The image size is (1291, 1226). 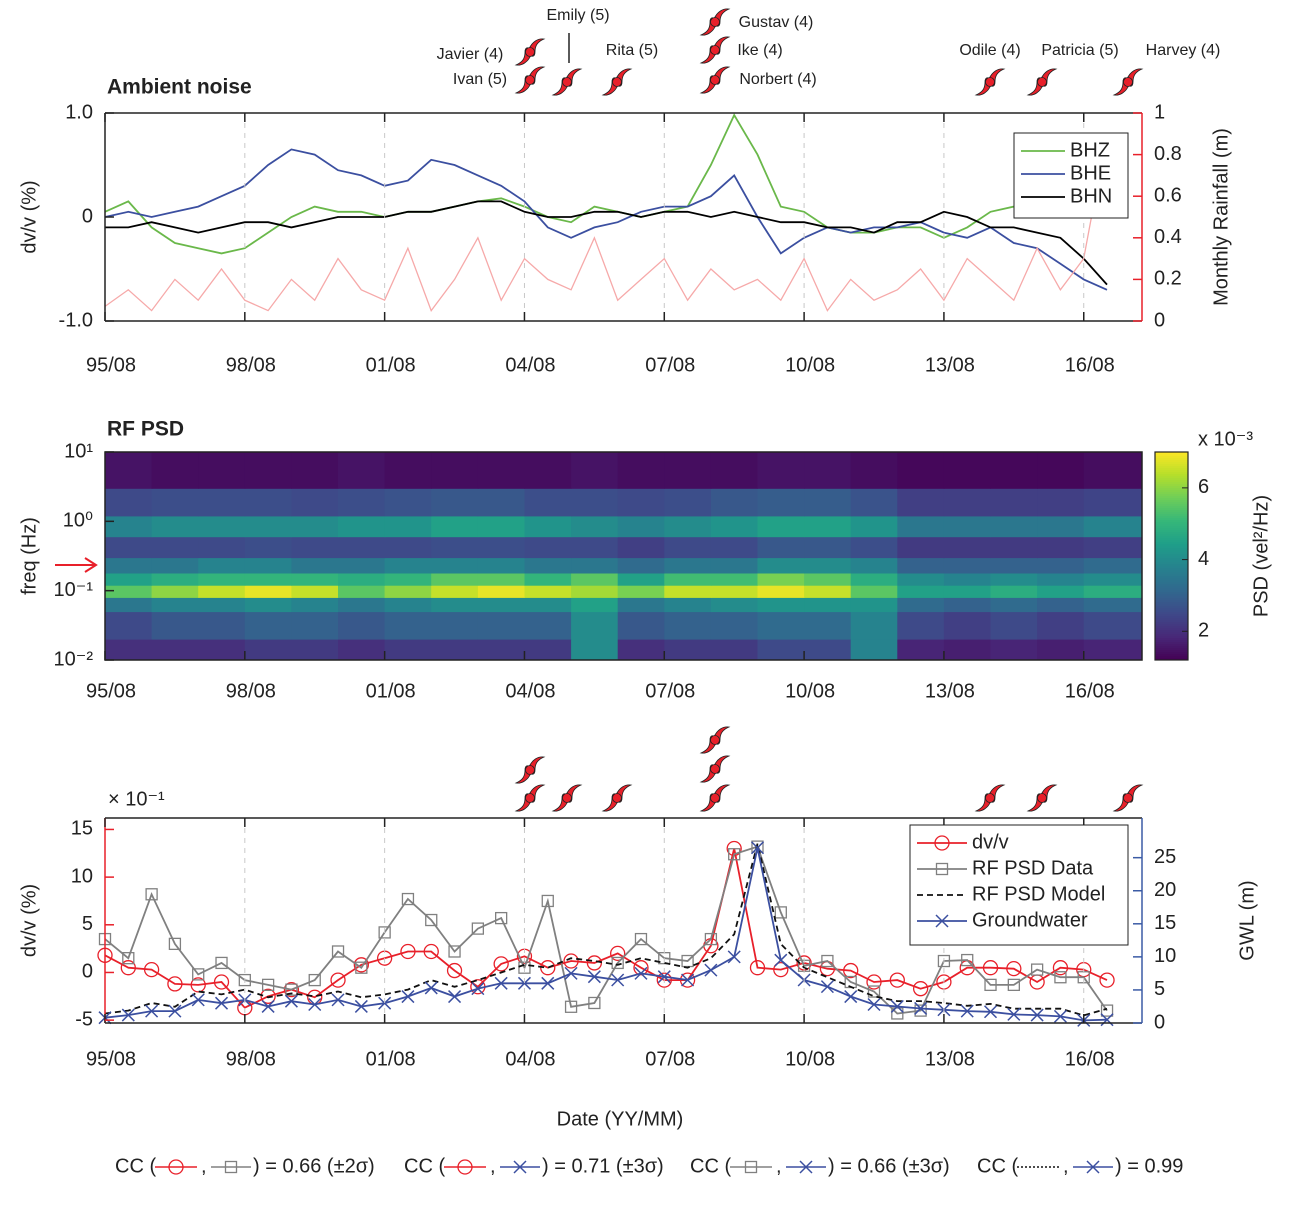 What do you see at coordinates (1159, 989) in the screenshot?
I see `y2-tick-label: 5` at bounding box center [1159, 989].